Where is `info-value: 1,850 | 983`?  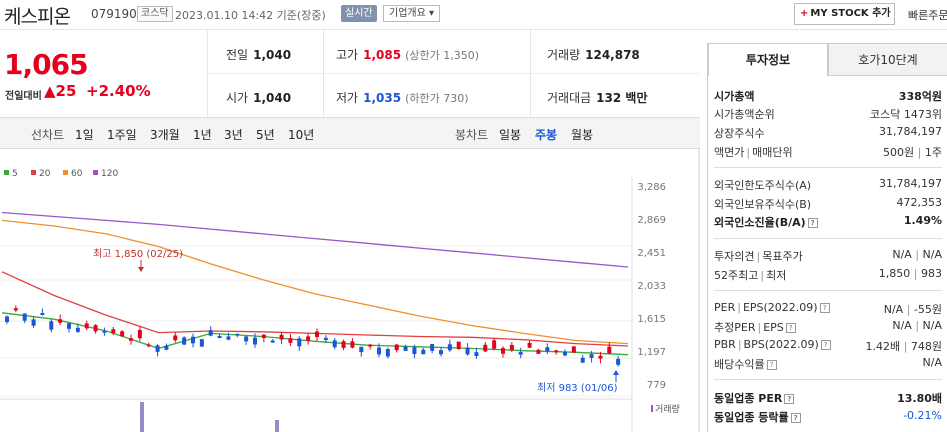 info-value: 1,850 | 983 is located at coordinates (910, 273).